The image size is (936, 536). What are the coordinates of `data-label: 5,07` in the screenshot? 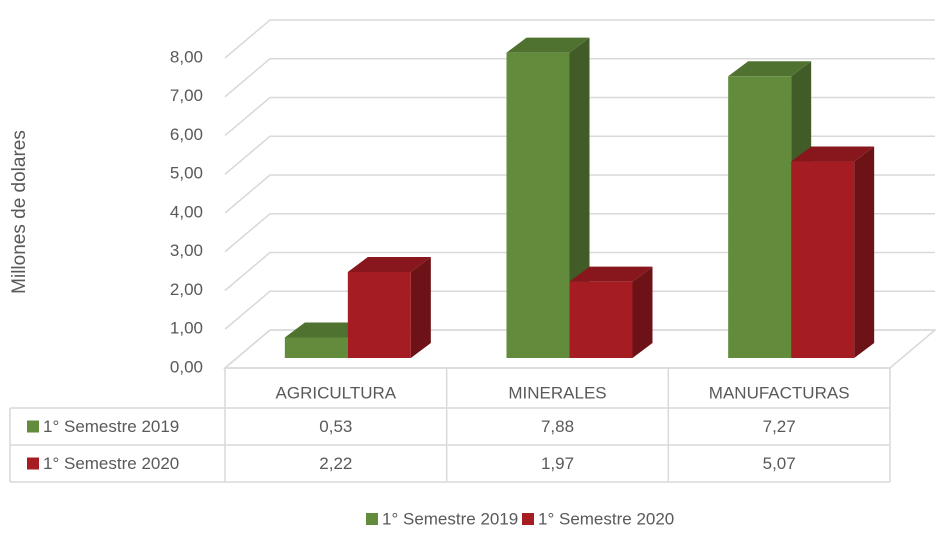 It's located at (779, 463).